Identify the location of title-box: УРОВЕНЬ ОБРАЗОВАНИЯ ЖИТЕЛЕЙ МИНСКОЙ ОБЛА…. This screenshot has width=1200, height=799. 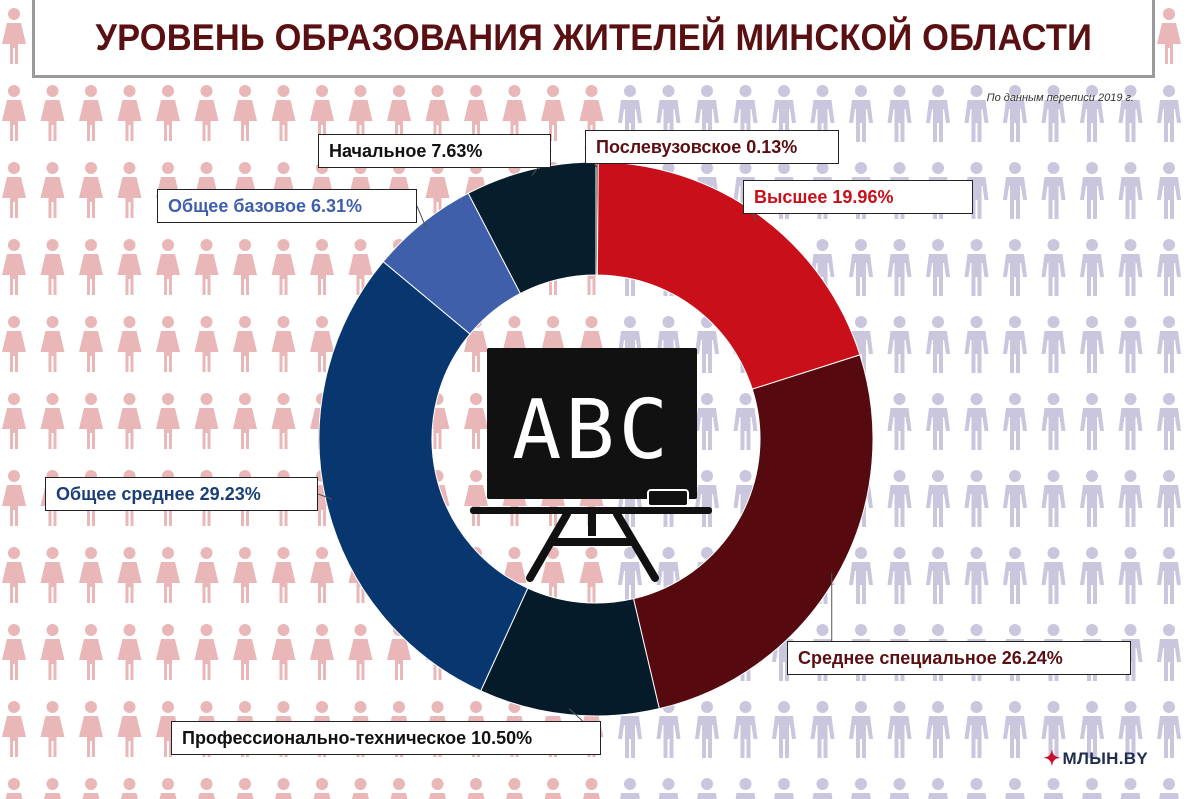
(593, 39).